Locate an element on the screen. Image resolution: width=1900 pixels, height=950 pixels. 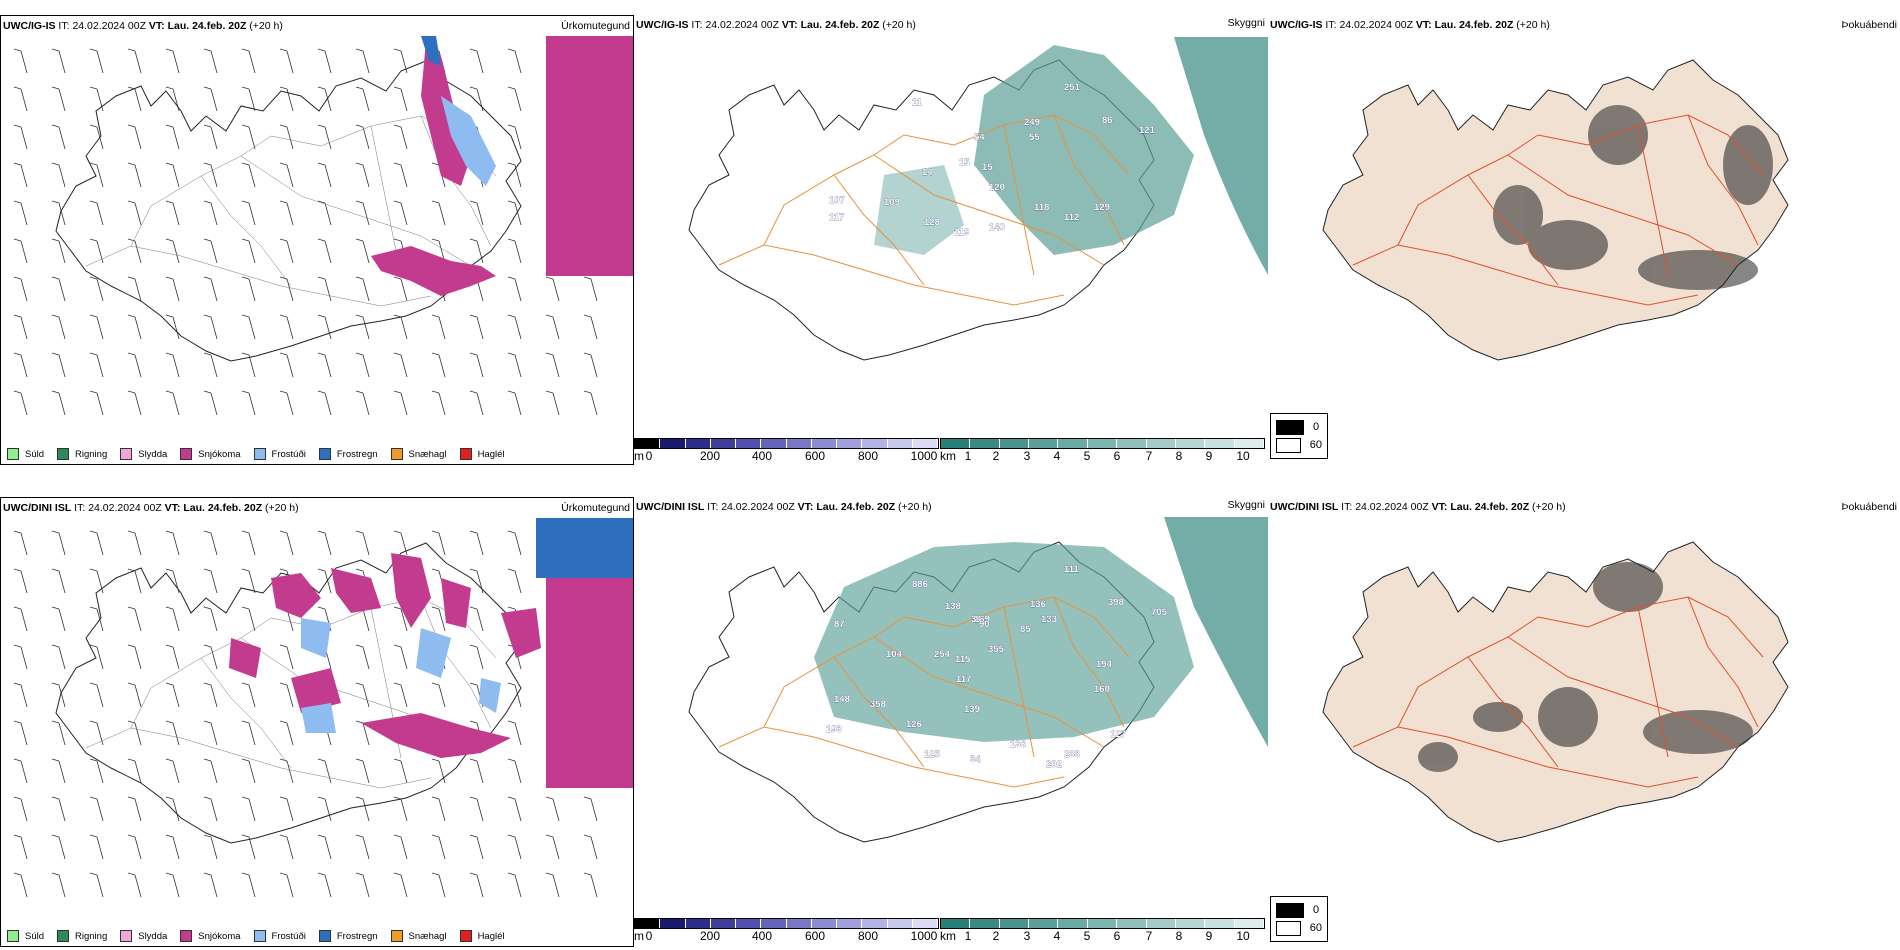
visibility-colorbar-row2: km 1 2 3 4 5 6 7 8 9 10 is located at coordinates (1102, 930).